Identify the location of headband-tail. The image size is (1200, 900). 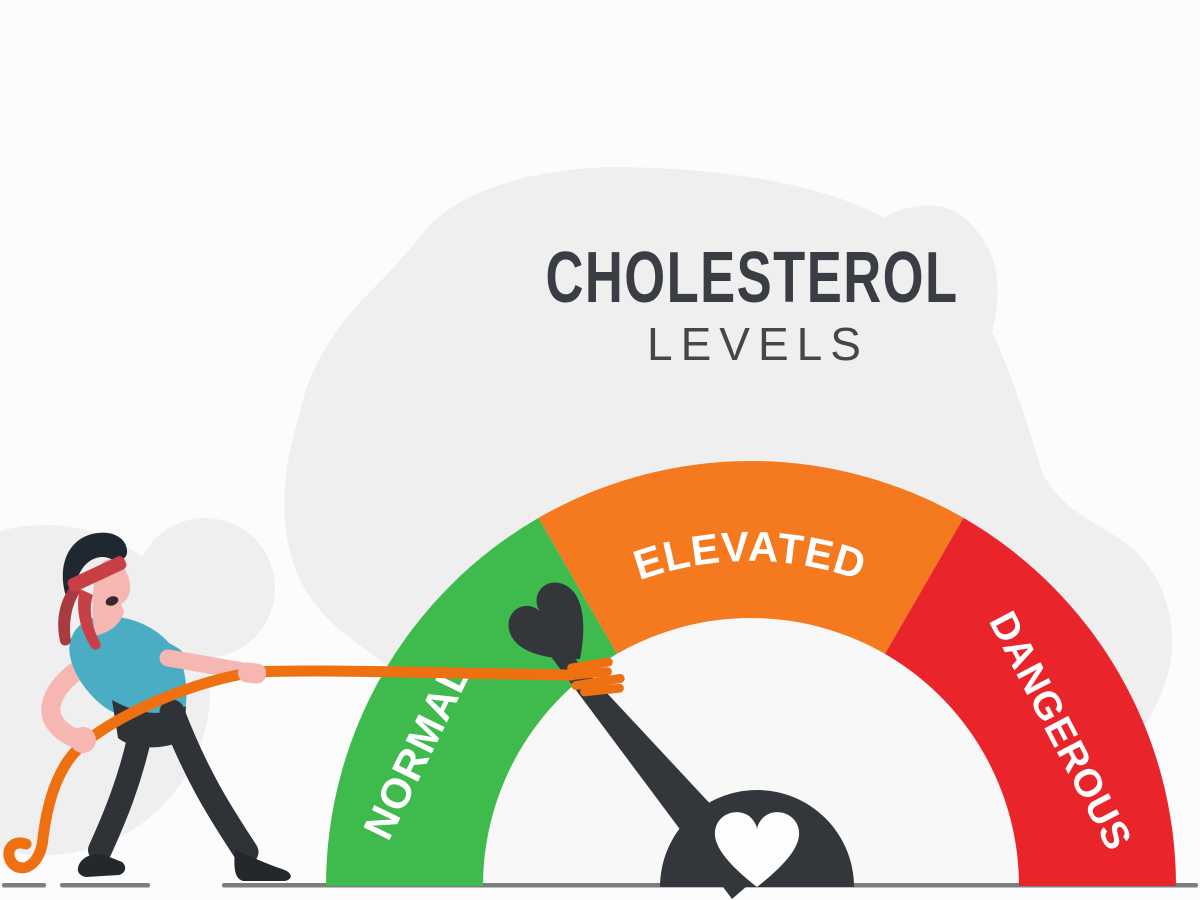
(89, 619).